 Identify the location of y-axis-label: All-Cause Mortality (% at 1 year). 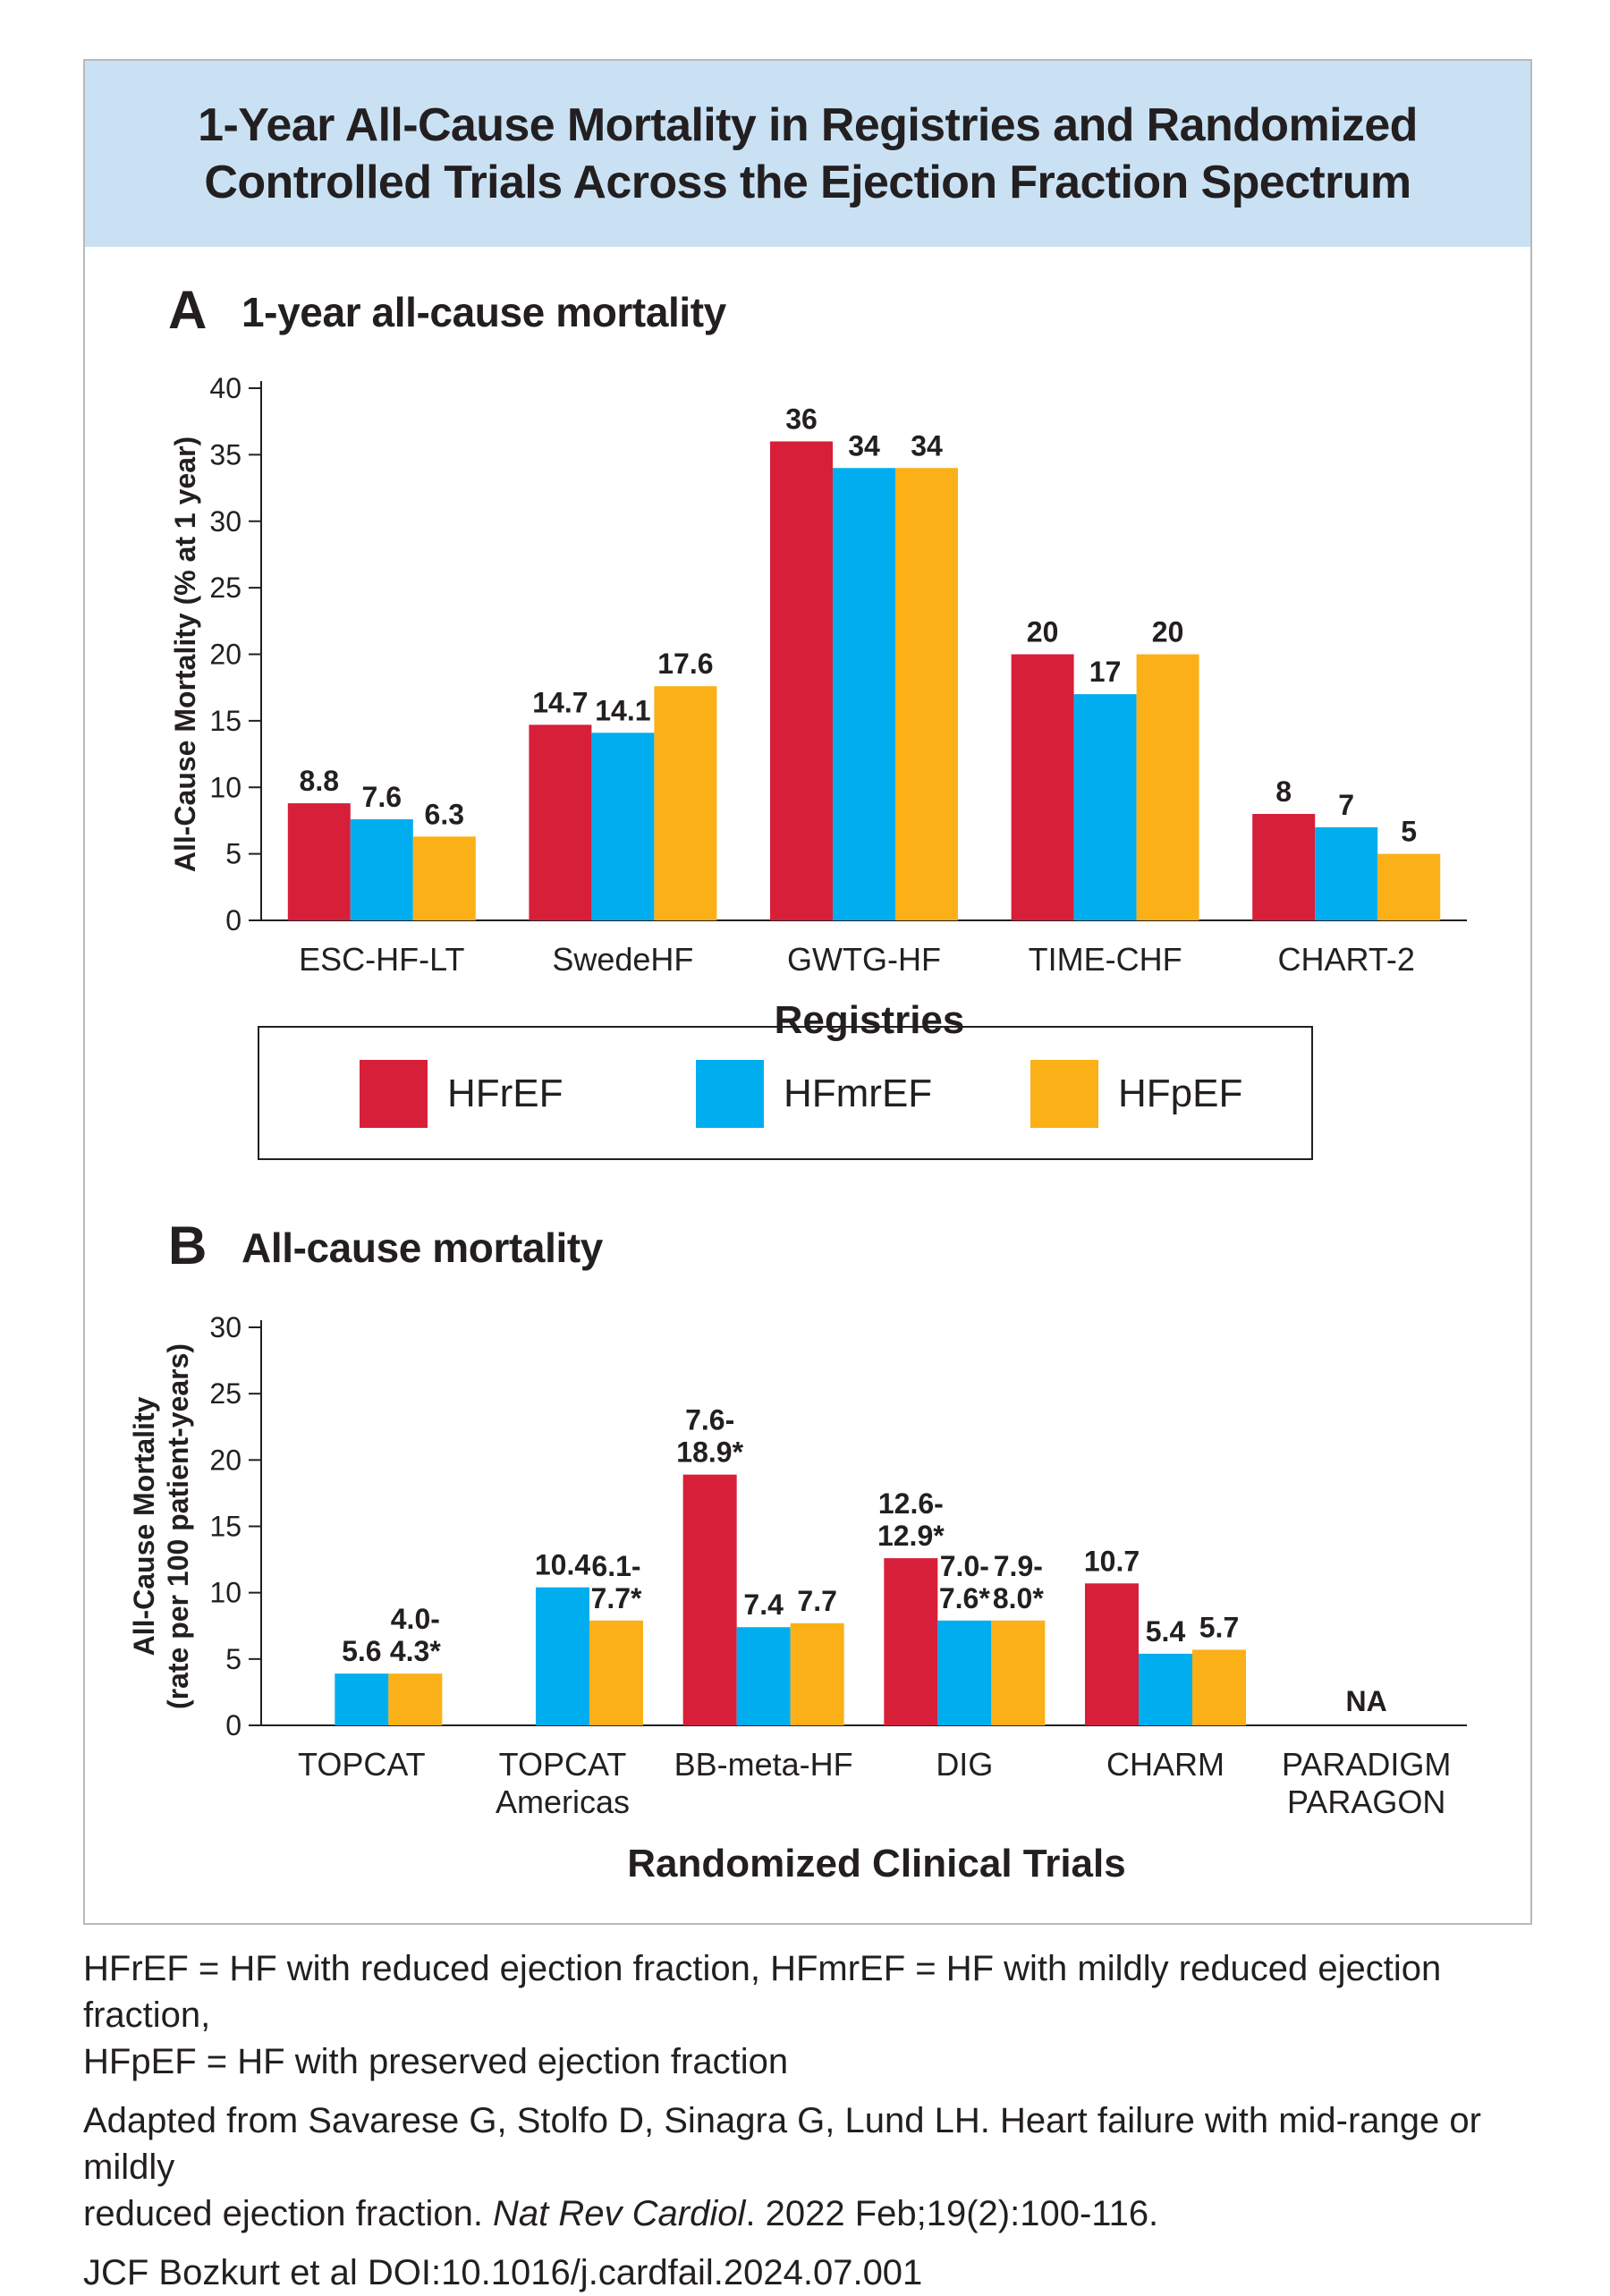
(185, 654).